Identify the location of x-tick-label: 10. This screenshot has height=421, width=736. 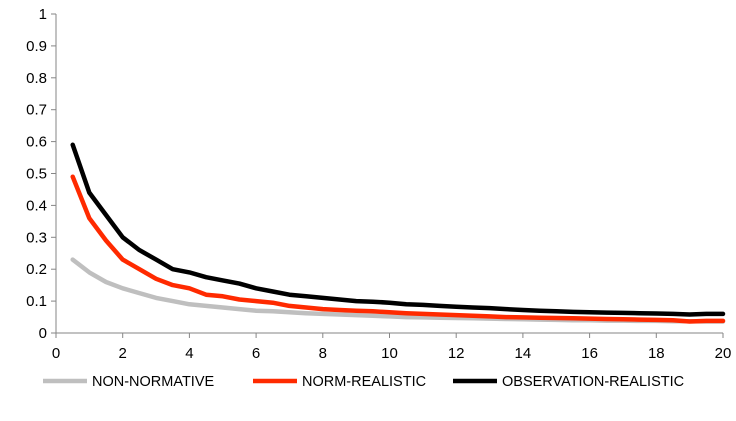
(389, 353).